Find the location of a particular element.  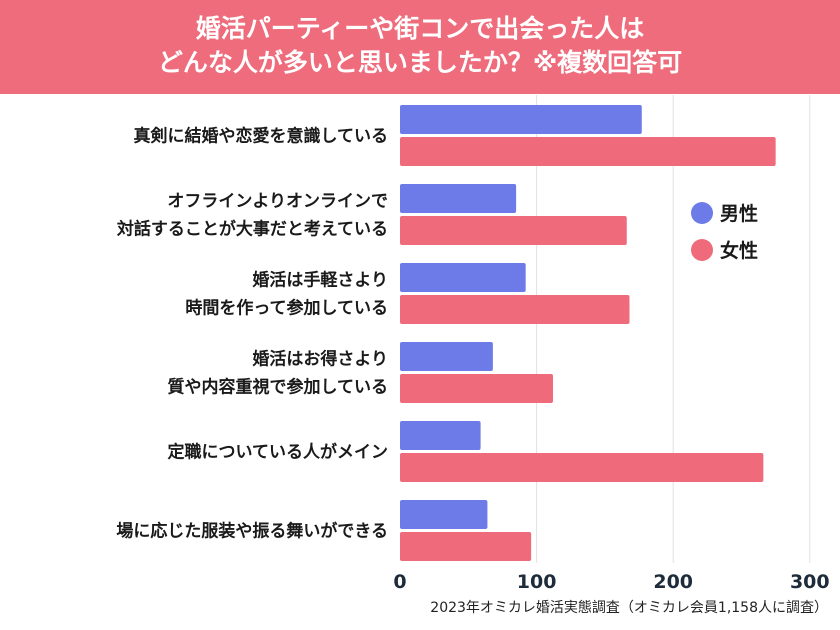

x-tick-label: 200 is located at coordinates (673, 582).